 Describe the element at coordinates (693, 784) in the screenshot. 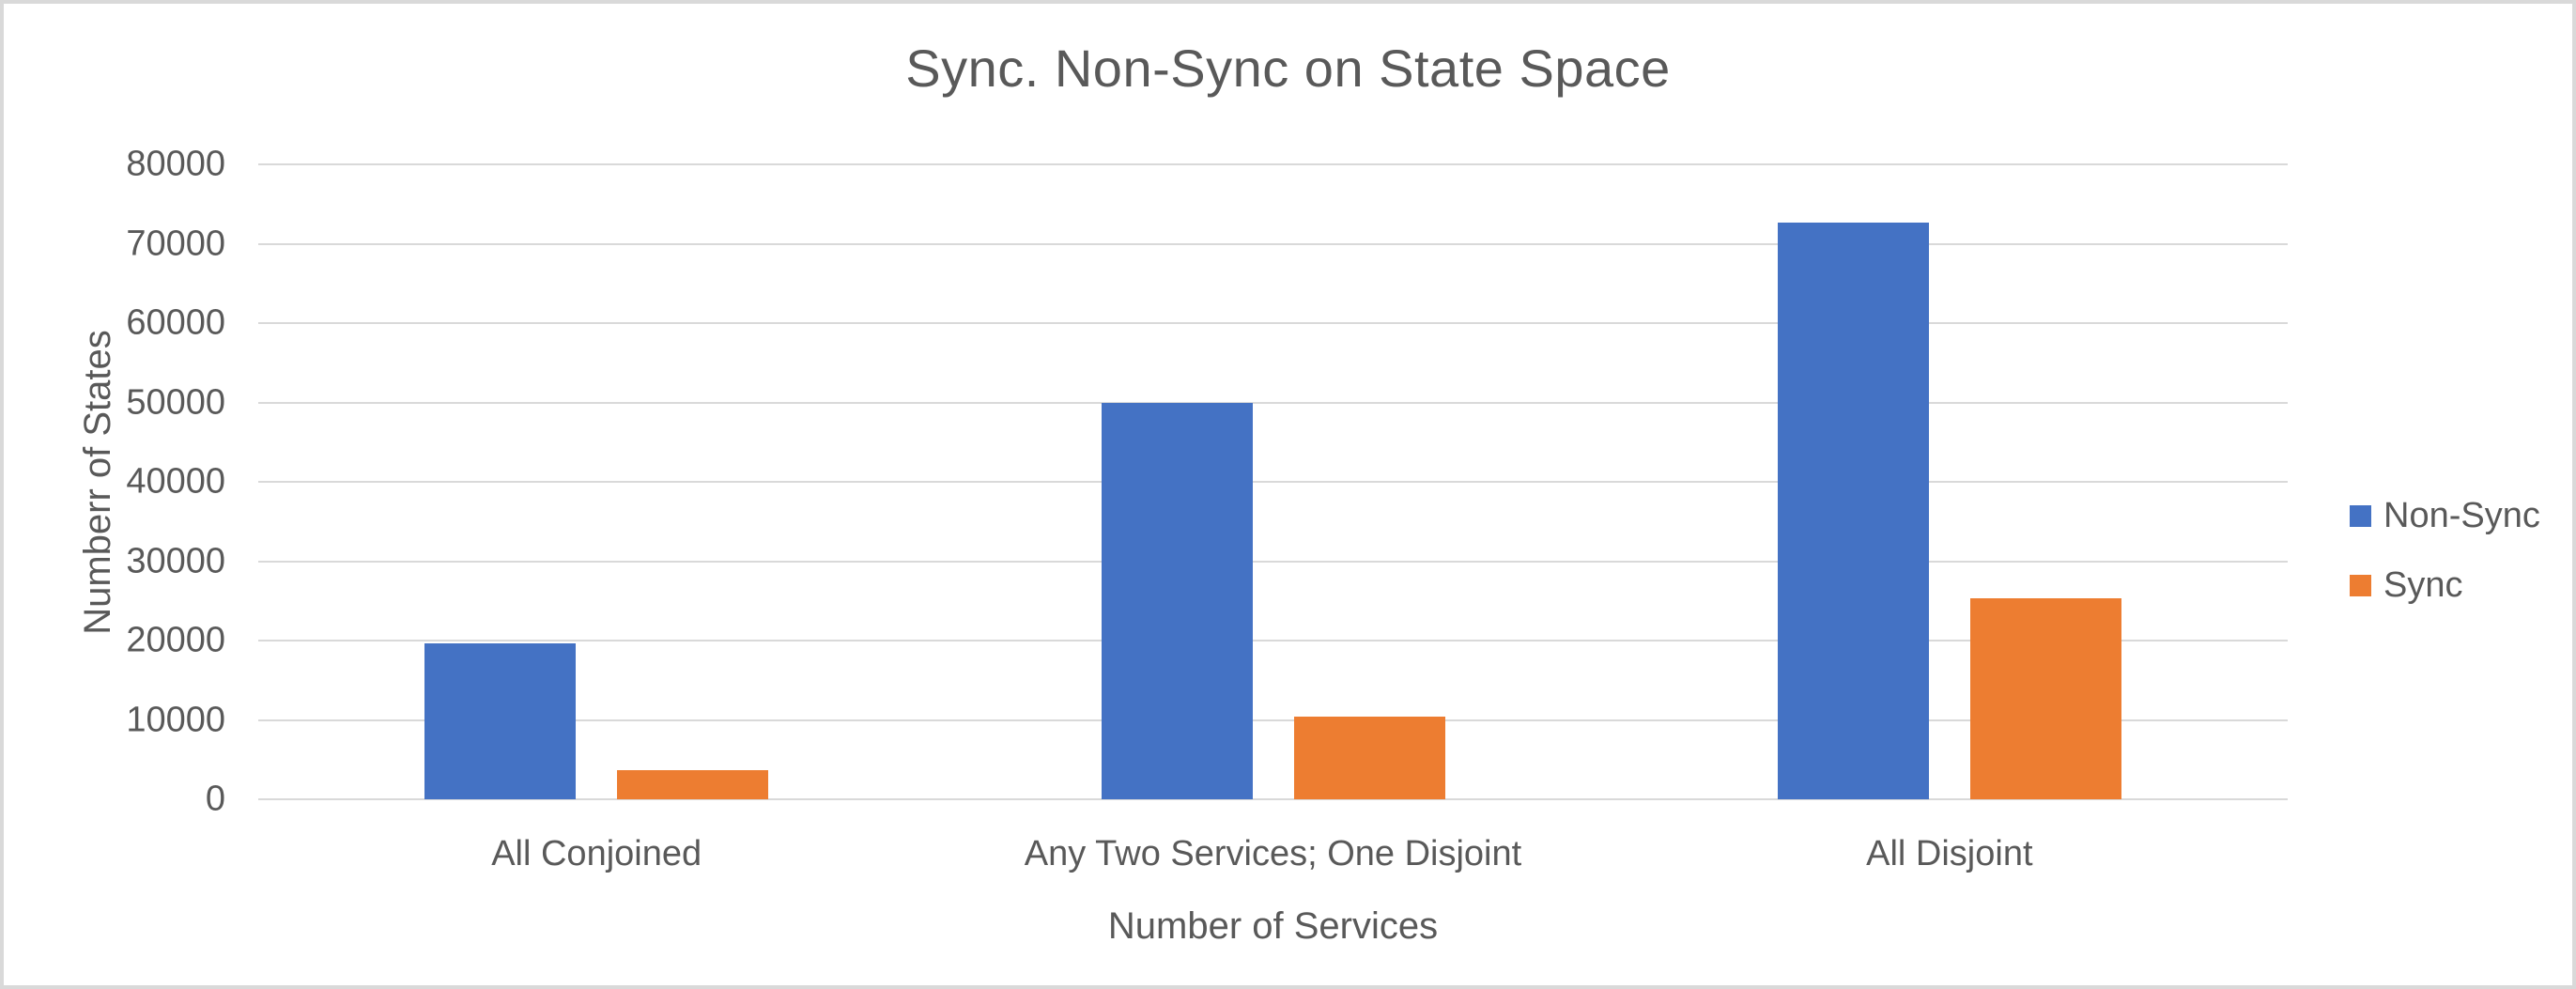

I see `bar-sync-all-conjoined` at that location.